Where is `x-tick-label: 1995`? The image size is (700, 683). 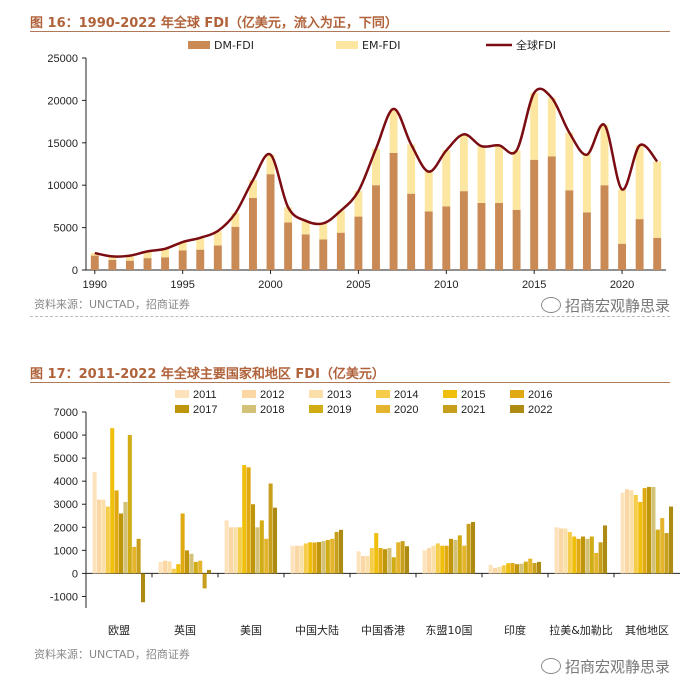 x-tick-label: 1995 is located at coordinates (182, 285).